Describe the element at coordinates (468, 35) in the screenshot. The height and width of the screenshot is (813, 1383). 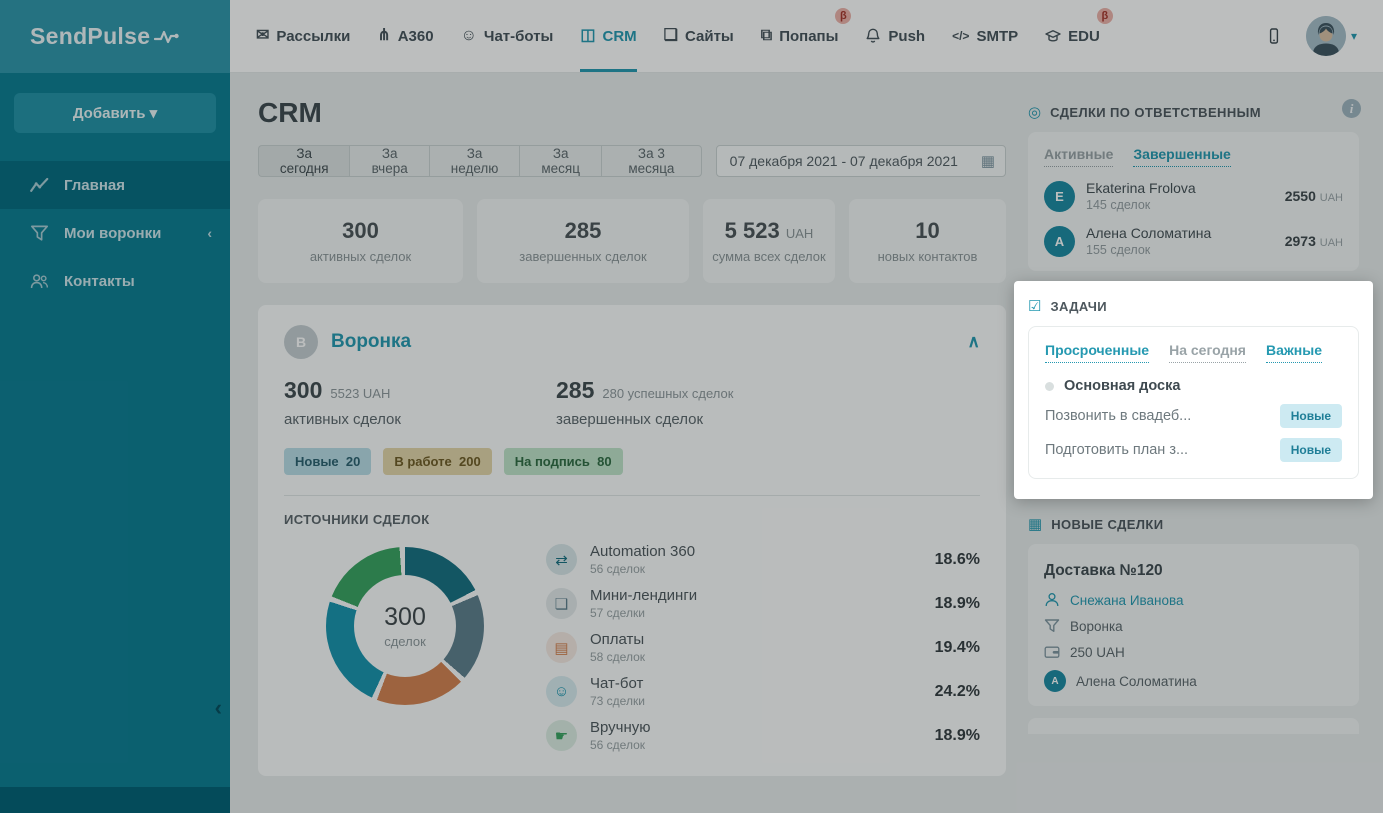
I see `chatbot-icon: ☺` at that location.